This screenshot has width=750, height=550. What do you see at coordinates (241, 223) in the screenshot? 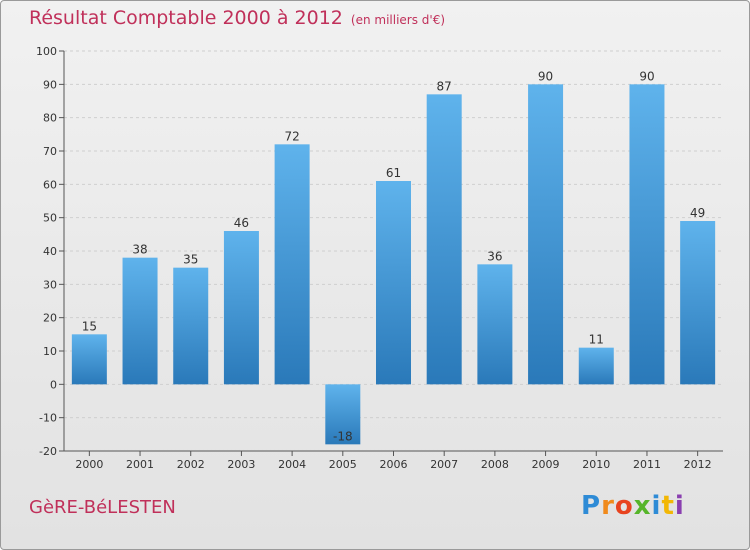
I see `value-label: 46` at bounding box center [241, 223].